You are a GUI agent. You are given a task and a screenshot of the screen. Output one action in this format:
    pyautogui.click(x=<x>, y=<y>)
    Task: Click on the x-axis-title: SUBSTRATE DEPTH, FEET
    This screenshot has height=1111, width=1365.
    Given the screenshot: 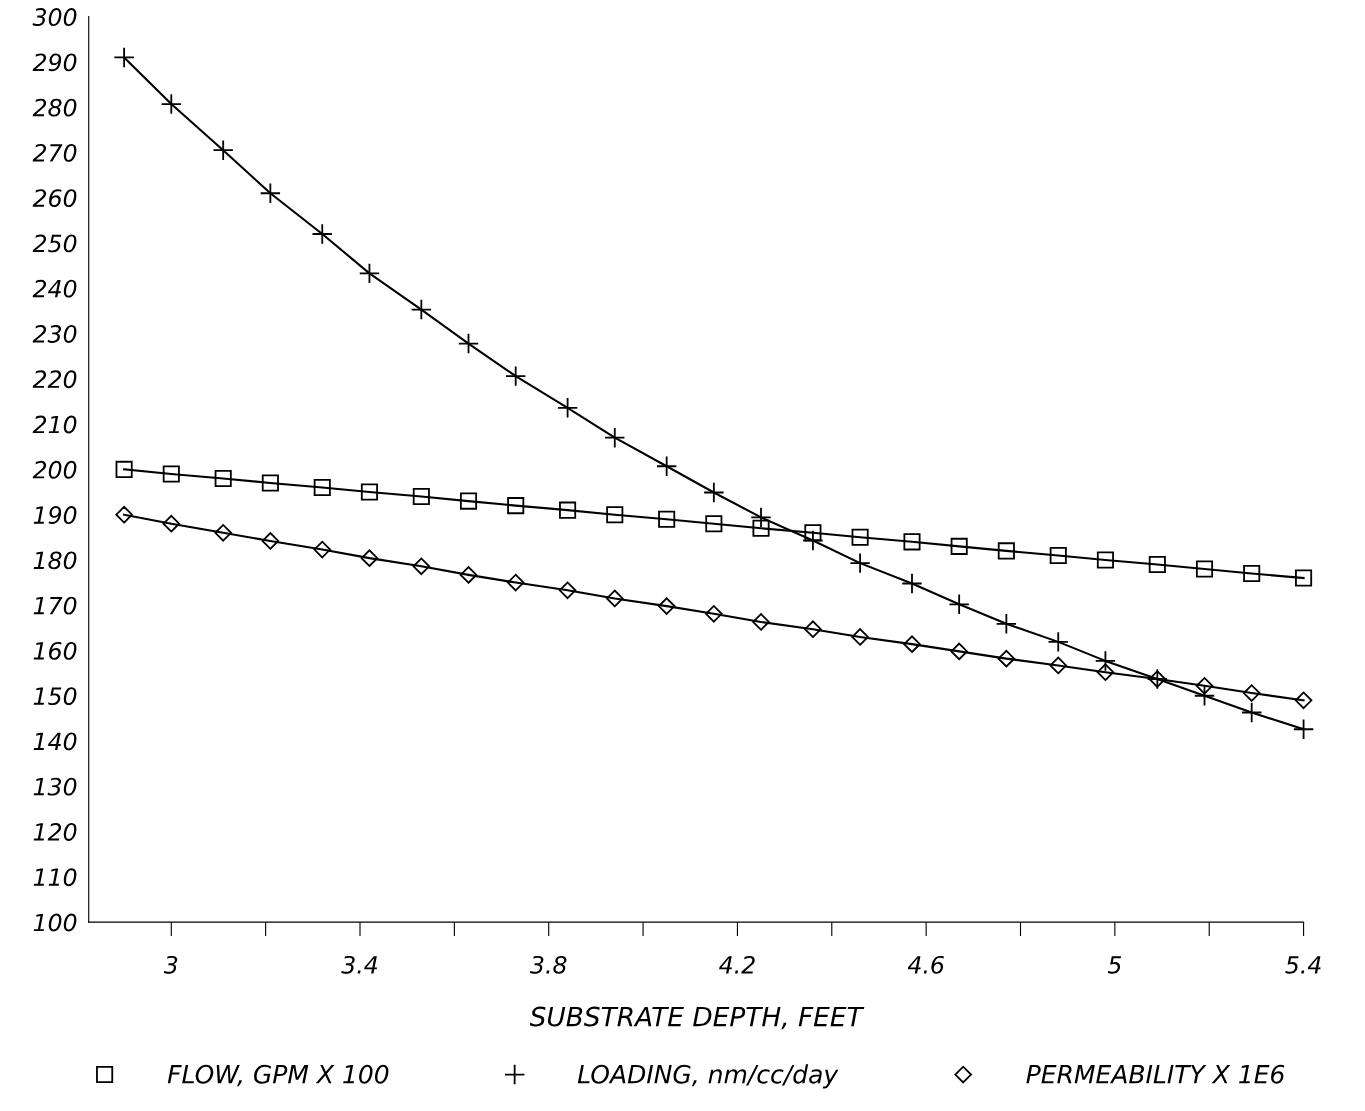 What is the action you would take?
    pyautogui.click(x=697, y=1018)
    